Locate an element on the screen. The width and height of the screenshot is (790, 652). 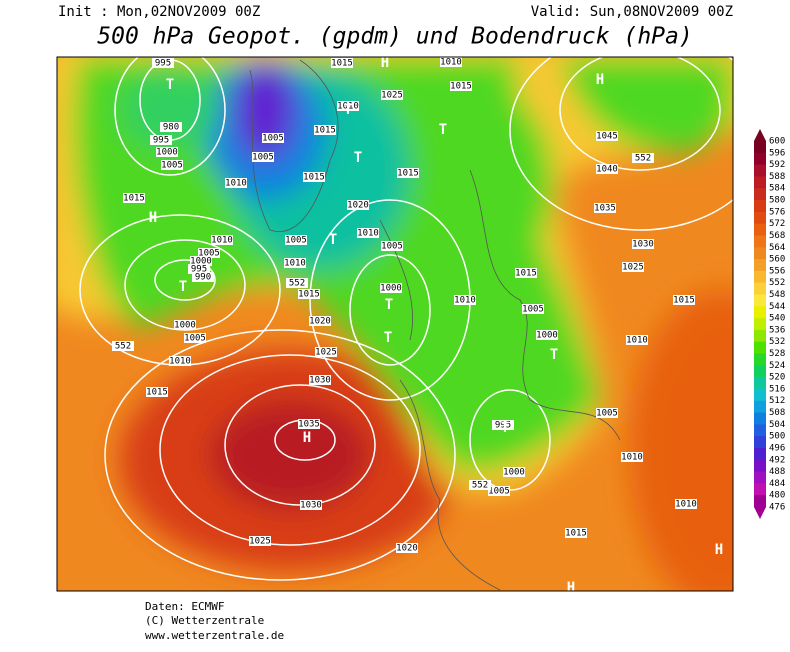
footer-line: www.wetterzentrale.de is located at coordinates (214, 635).